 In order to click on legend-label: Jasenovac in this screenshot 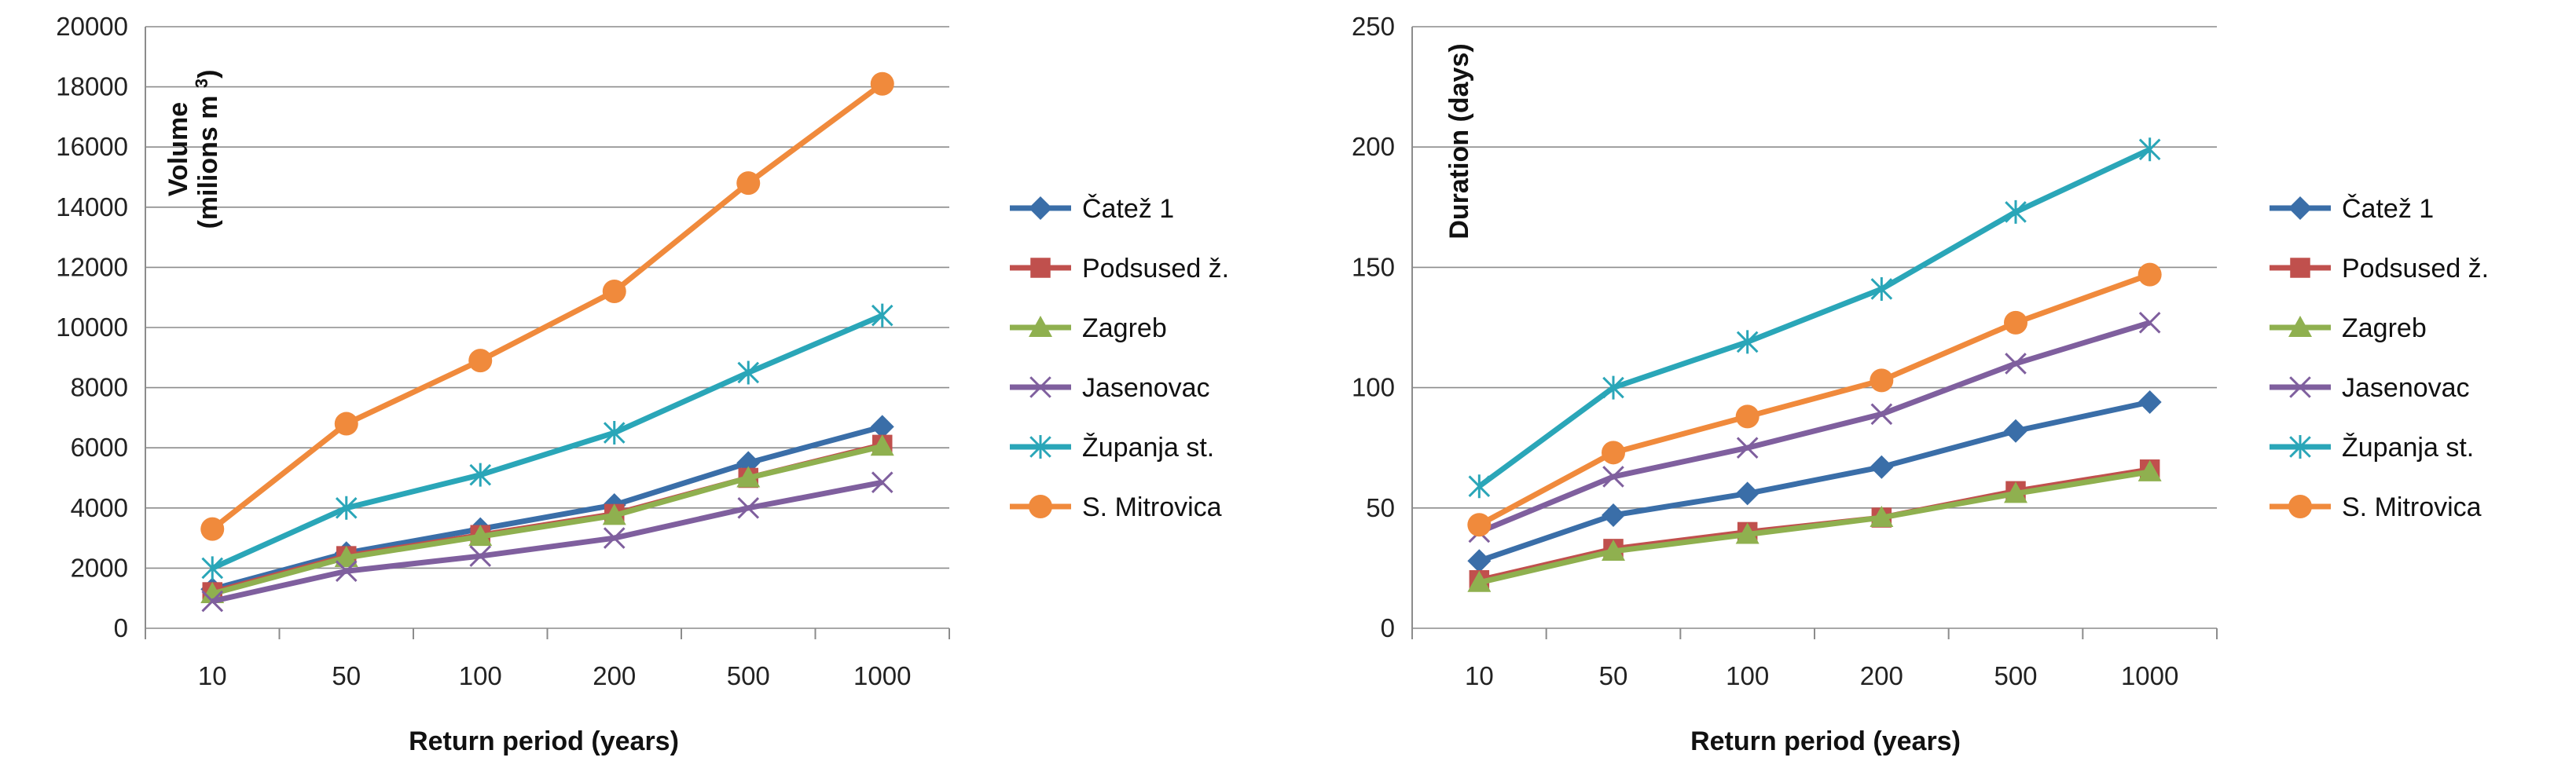, I will do `click(1146, 388)`.